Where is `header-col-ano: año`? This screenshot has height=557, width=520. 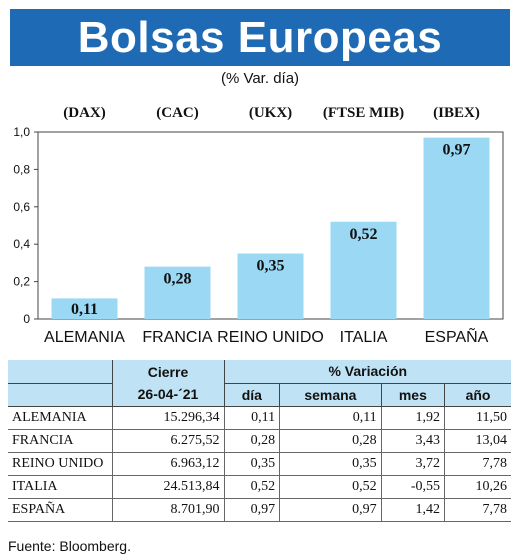 header-col-ano: año is located at coordinates (477, 395).